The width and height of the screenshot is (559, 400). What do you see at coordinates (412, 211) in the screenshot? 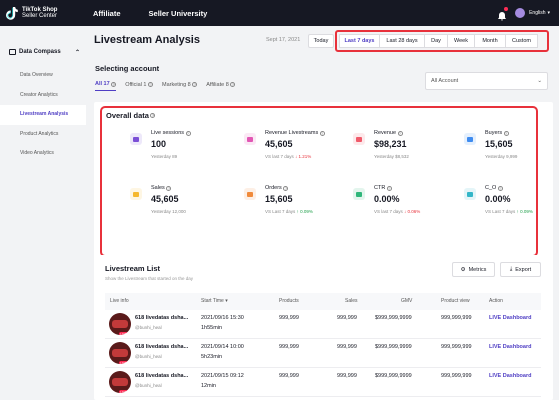
I see `trend-down: ↓ 0.06%` at bounding box center [412, 211].